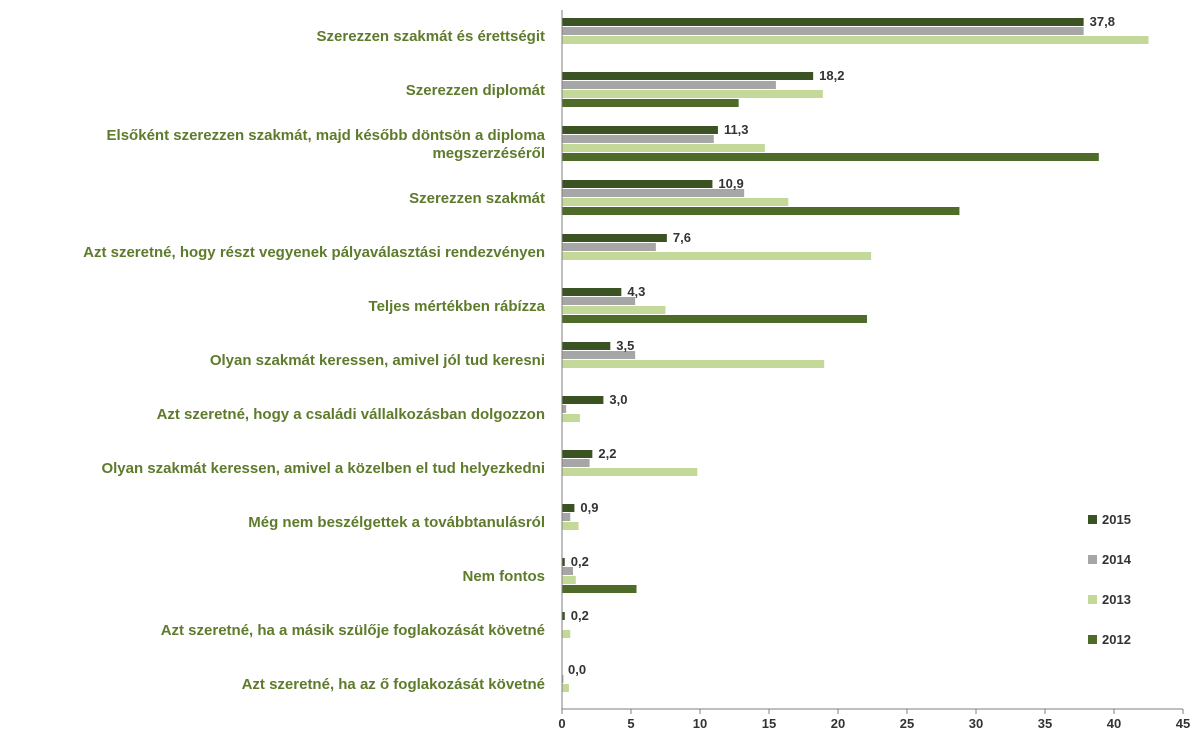 This screenshot has width=1201, height=731. I want to click on category-label: Nem fontos, so click(504, 576).